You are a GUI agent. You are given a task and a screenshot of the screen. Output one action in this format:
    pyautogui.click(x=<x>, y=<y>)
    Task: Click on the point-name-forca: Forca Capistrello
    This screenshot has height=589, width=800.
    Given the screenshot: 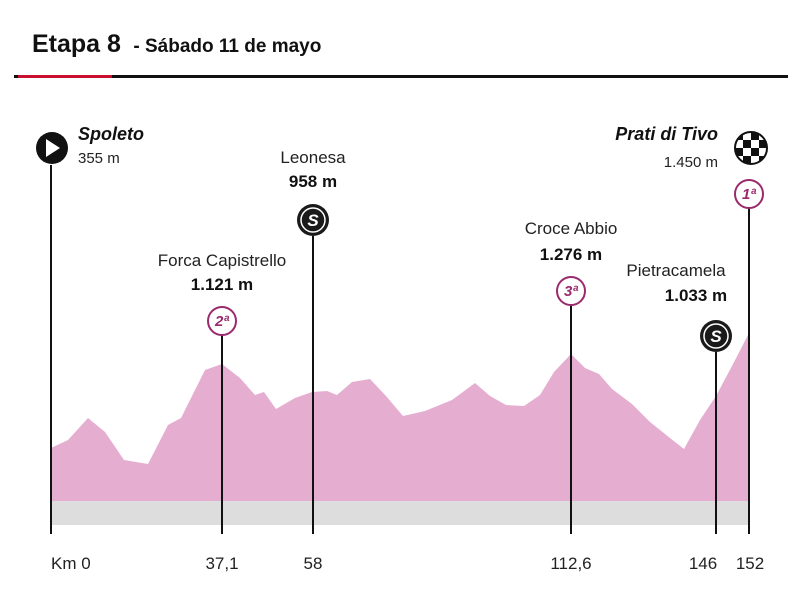 What is the action you would take?
    pyautogui.click(x=222, y=260)
    